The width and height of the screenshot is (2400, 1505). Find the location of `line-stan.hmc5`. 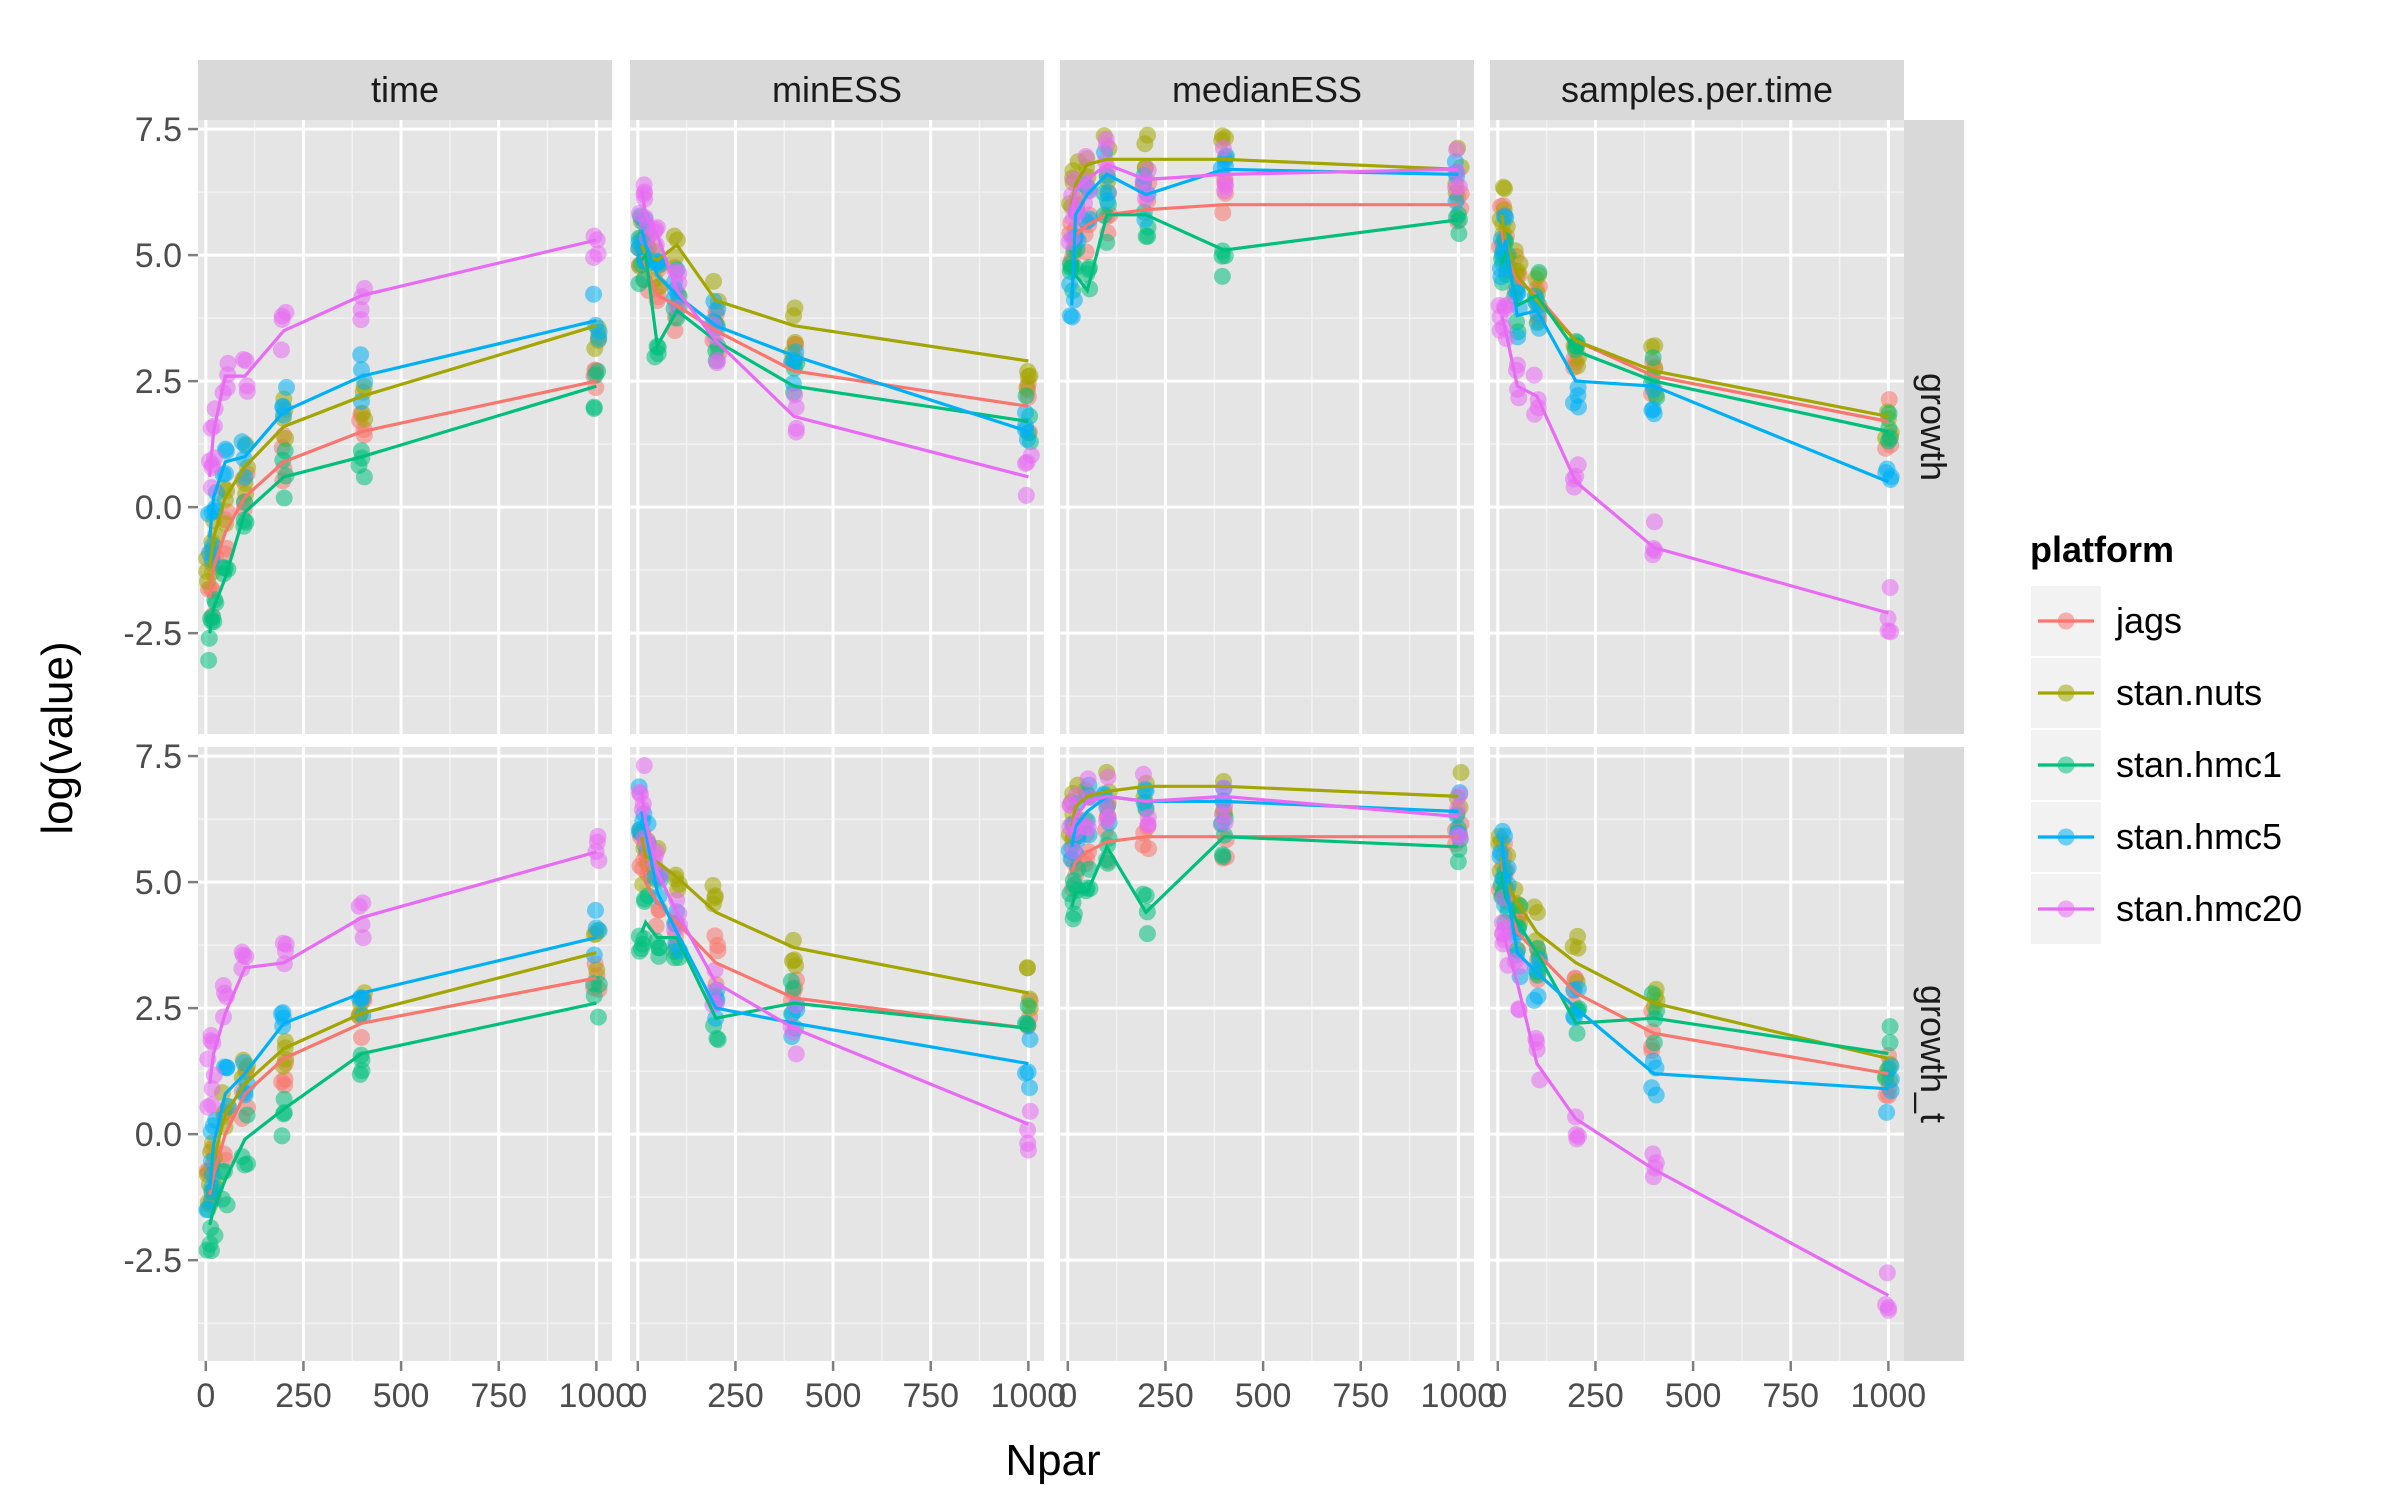

line-stan.hmc5 is located at coordinates (1694, 963).